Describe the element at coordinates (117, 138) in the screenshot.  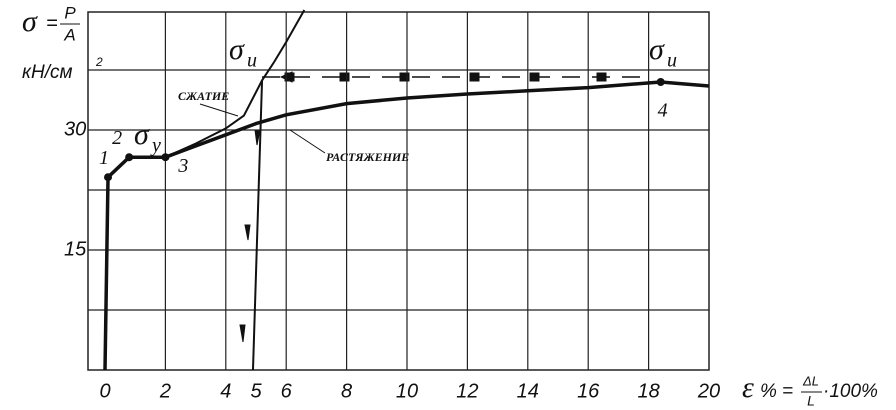
I see `point-label: 2` at that location.